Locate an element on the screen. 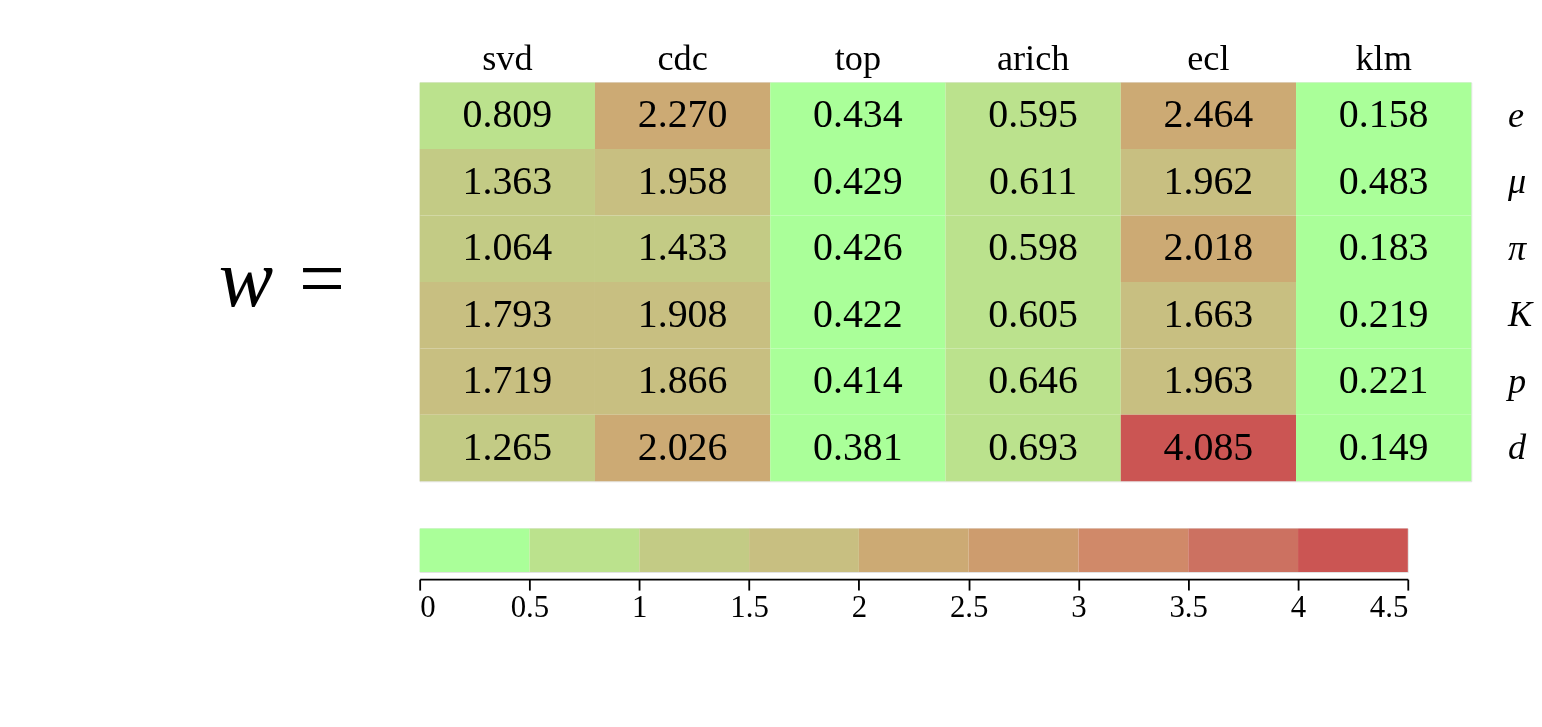 The image size is (1542, 727). data-label: 2.018 is located at coordinates (1208, 247).